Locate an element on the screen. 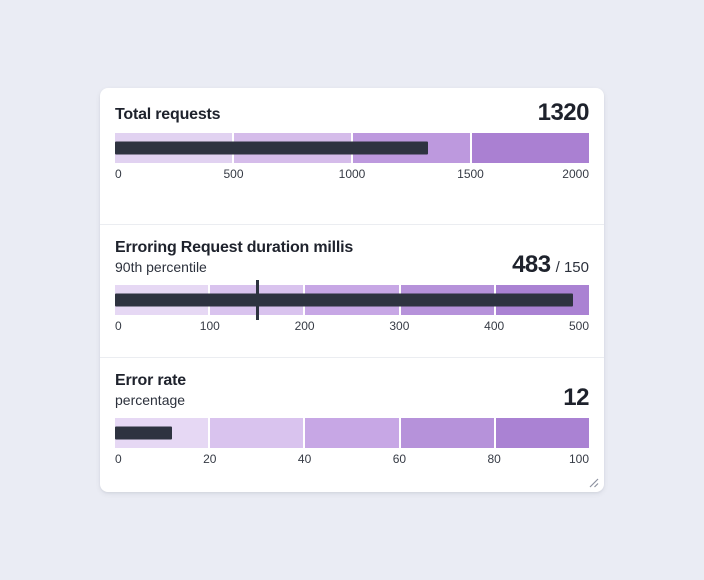  axis-tick: 40 is located at coordinates (304, 459).